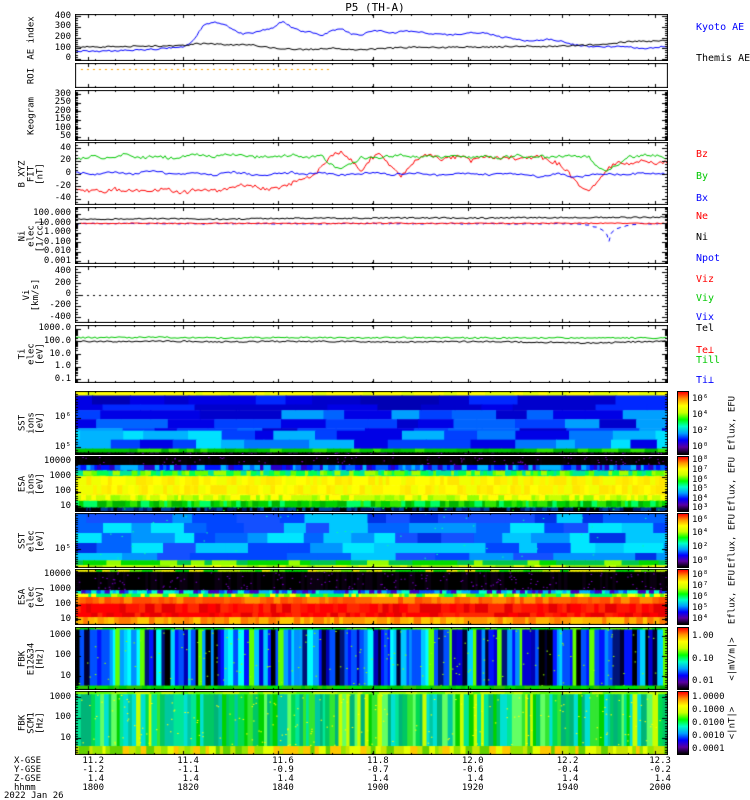 This screenshot has width=750, height=800. Describe the element at coordinates (708, 258) in the screenshot. I see `n-legend-Npot: Npot` at that location.